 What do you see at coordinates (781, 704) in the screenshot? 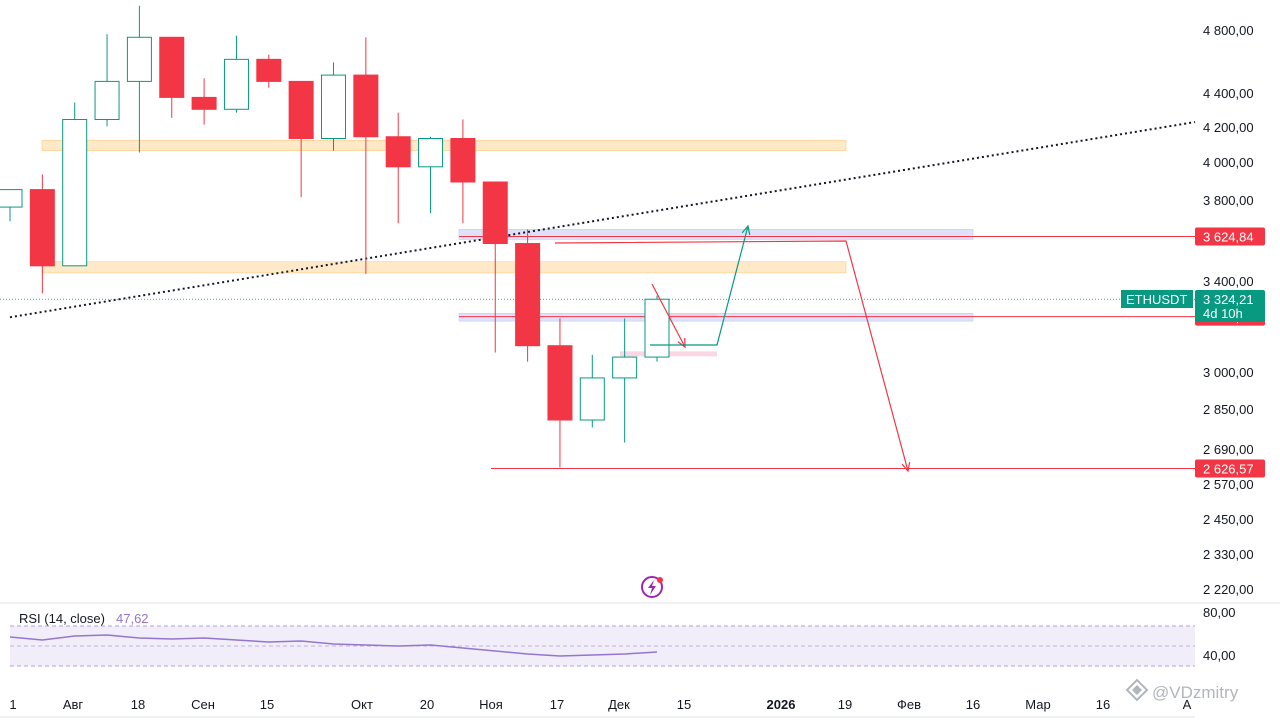
I see `time-tick-label: 2026` at bounding box center [781, 704].